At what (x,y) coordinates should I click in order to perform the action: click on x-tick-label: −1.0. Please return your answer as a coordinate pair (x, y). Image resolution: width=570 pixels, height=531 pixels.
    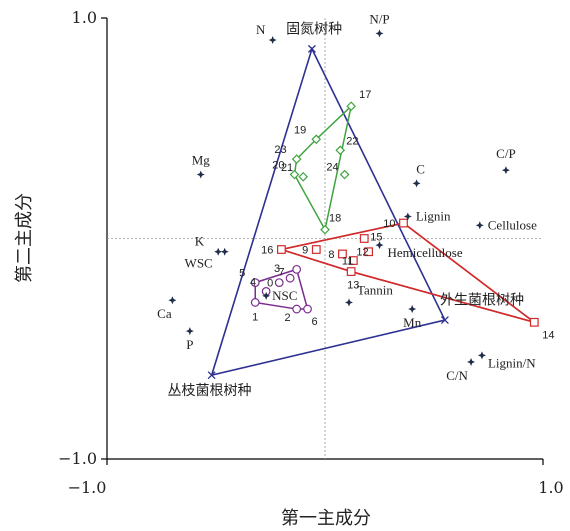
    Looking at the image, I should click on (87, 487).